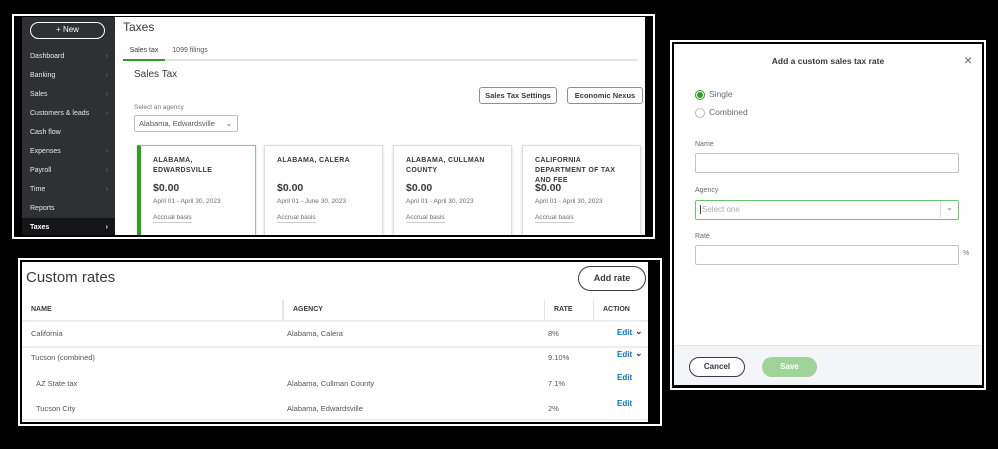 Image resolution: width=998 pixels, height=449 pixels. I want to click on sidebar-item-banking: Banking ›, so click(68, 75).